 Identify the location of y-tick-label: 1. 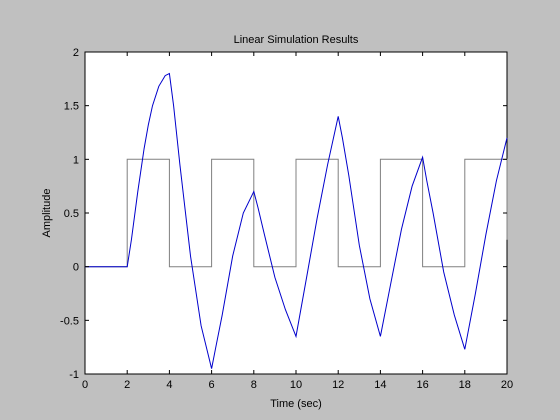
(76, 160).